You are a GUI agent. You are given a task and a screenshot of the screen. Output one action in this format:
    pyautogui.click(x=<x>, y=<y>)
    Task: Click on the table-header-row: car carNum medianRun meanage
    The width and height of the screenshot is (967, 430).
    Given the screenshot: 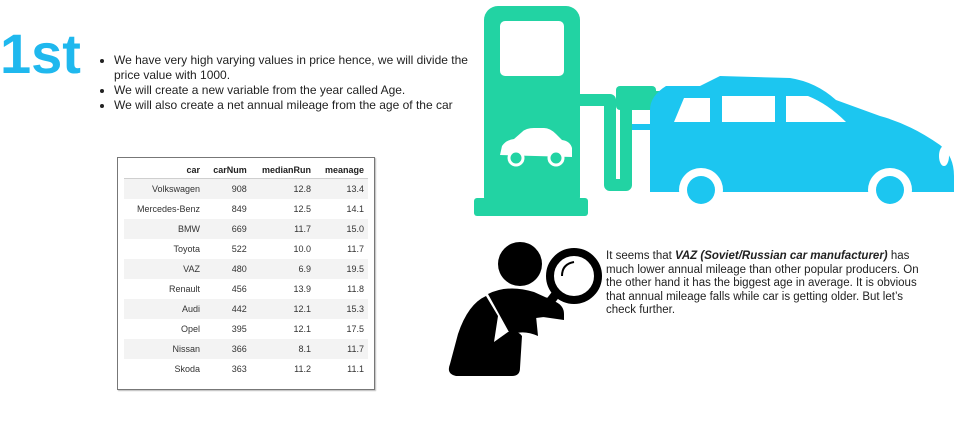 What is the action you would take?
    pyautogui.click(x=246, y=171)
    